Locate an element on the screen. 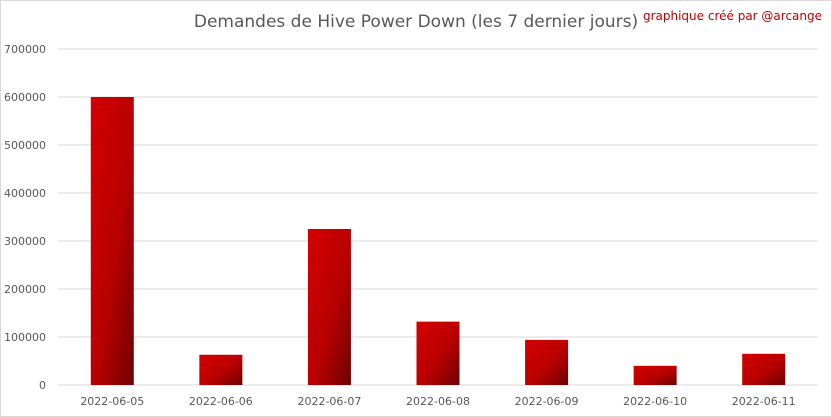 This screenshot has height=417, width=832. x-tick-label: 2022-06-09 is located at coordinates (547, 401).